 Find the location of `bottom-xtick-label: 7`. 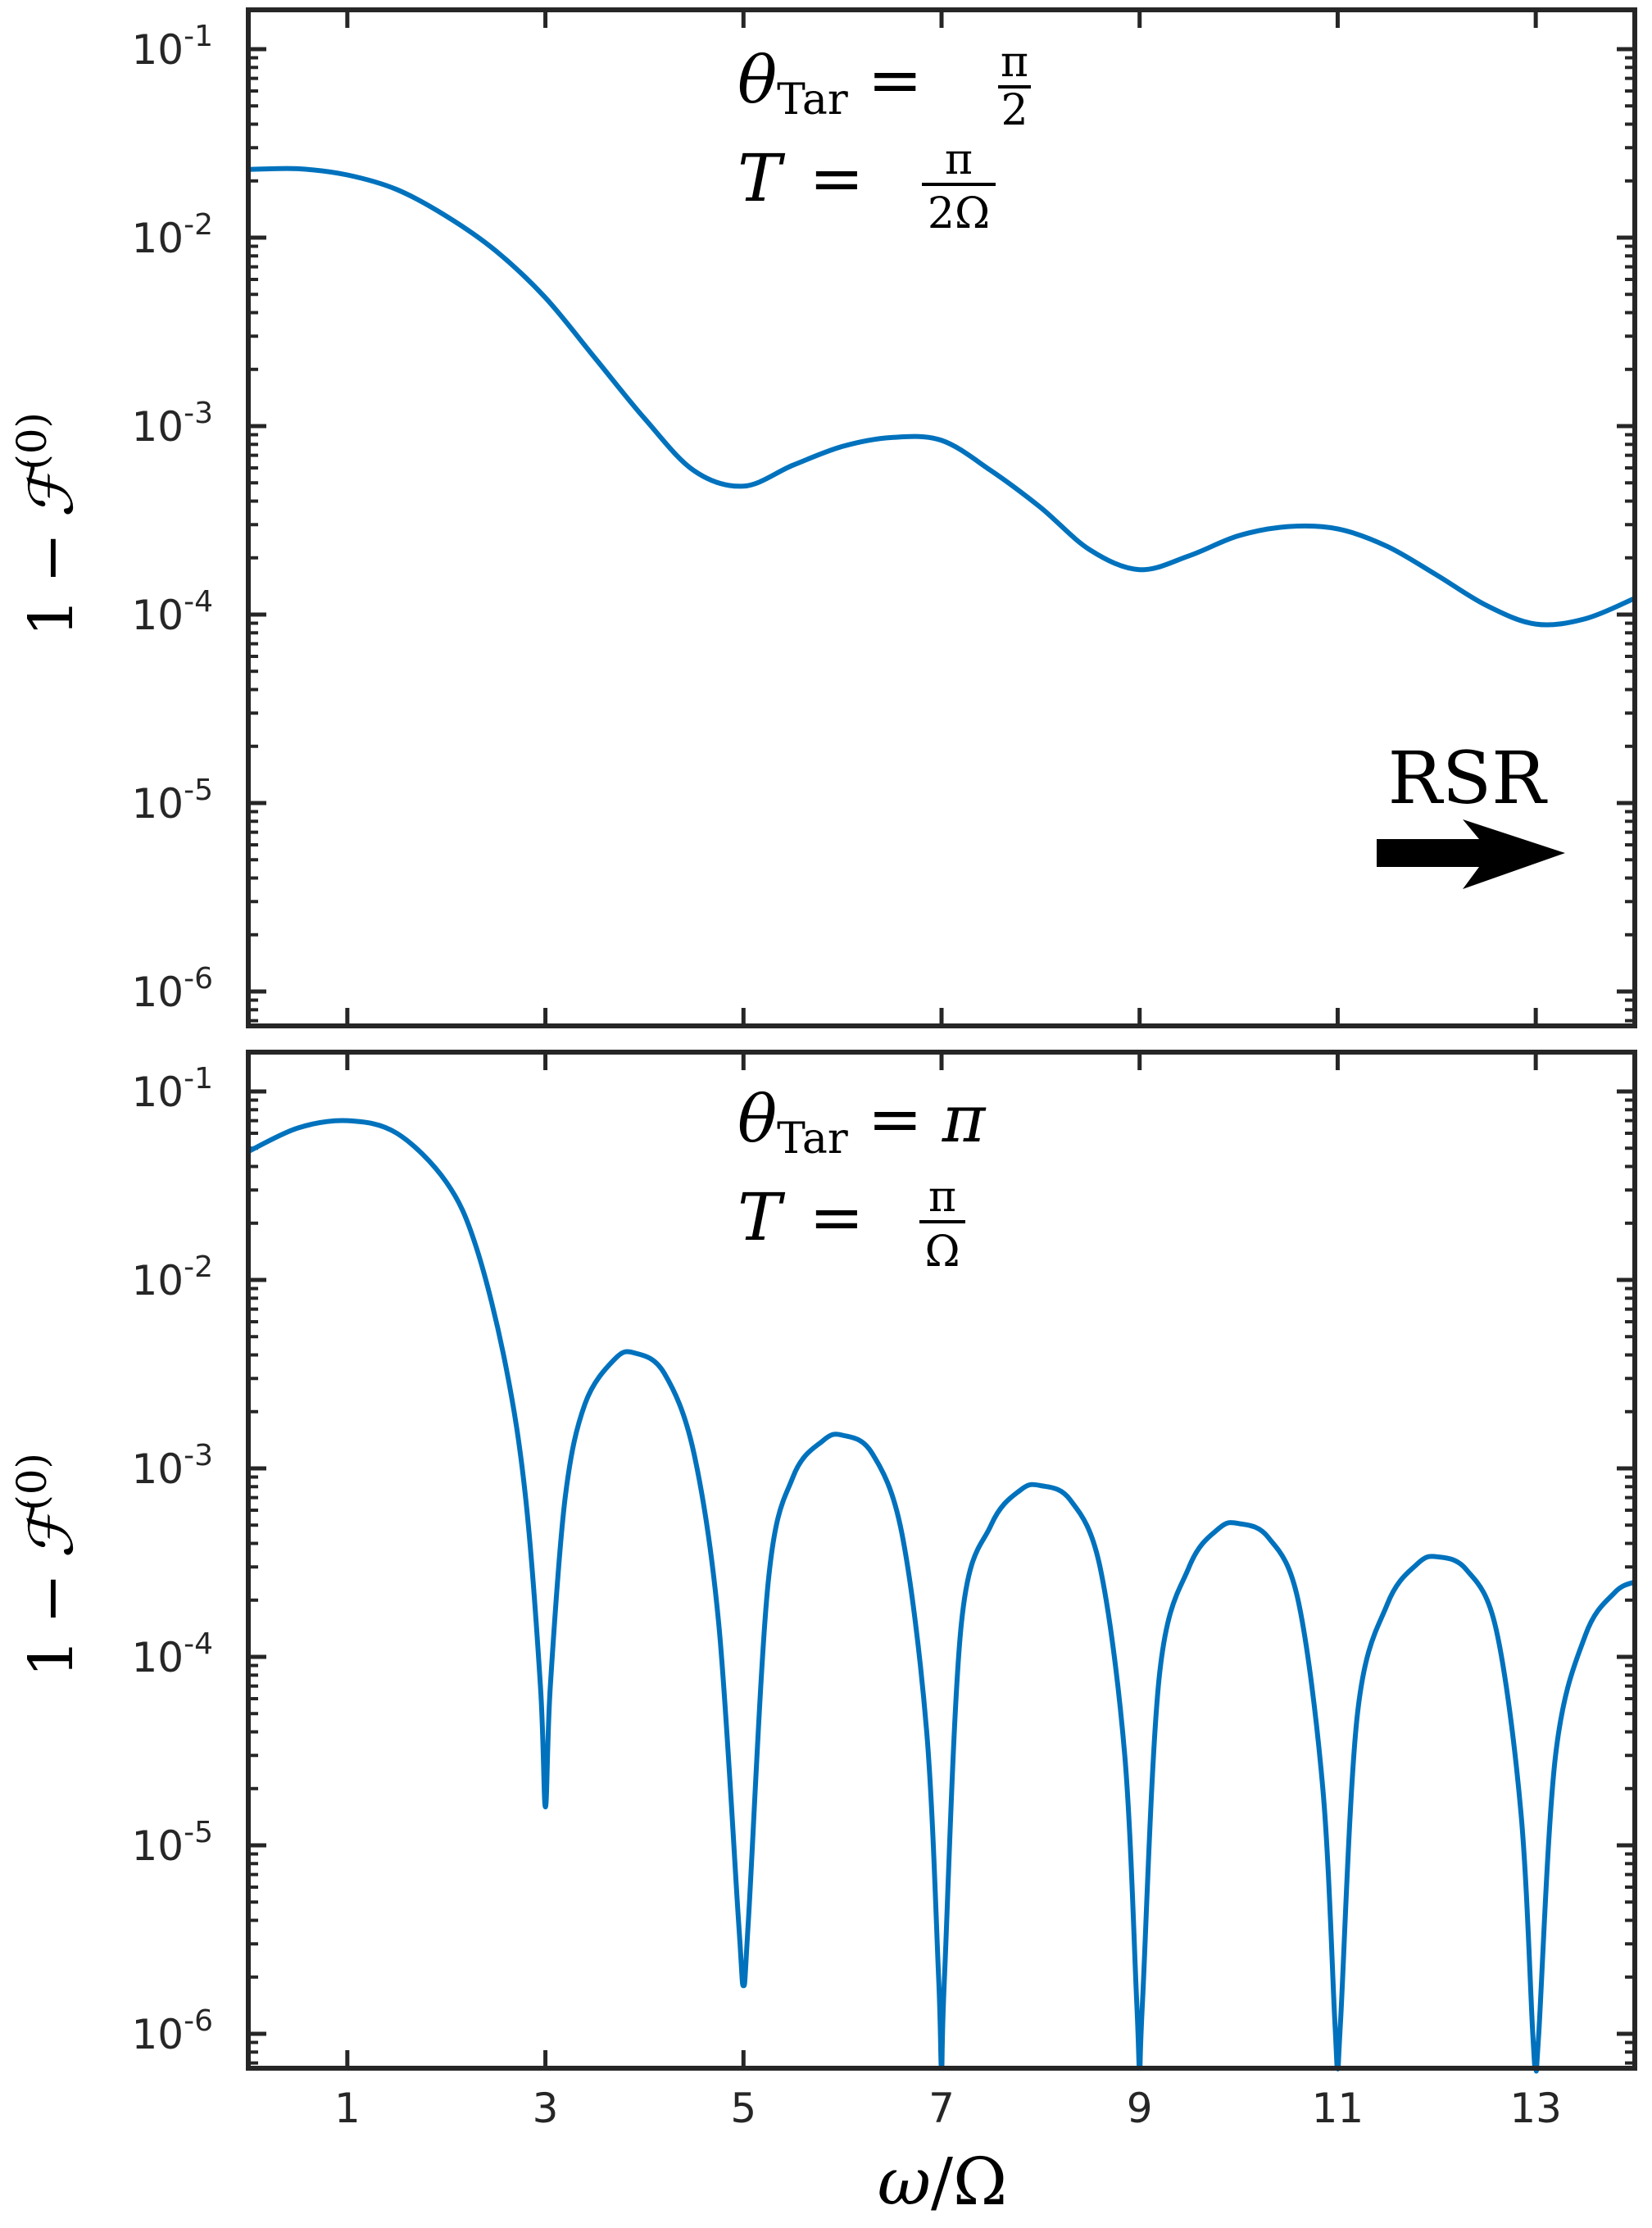

bottom-xtick-label: 7 is located at coordinates (942, 2108).